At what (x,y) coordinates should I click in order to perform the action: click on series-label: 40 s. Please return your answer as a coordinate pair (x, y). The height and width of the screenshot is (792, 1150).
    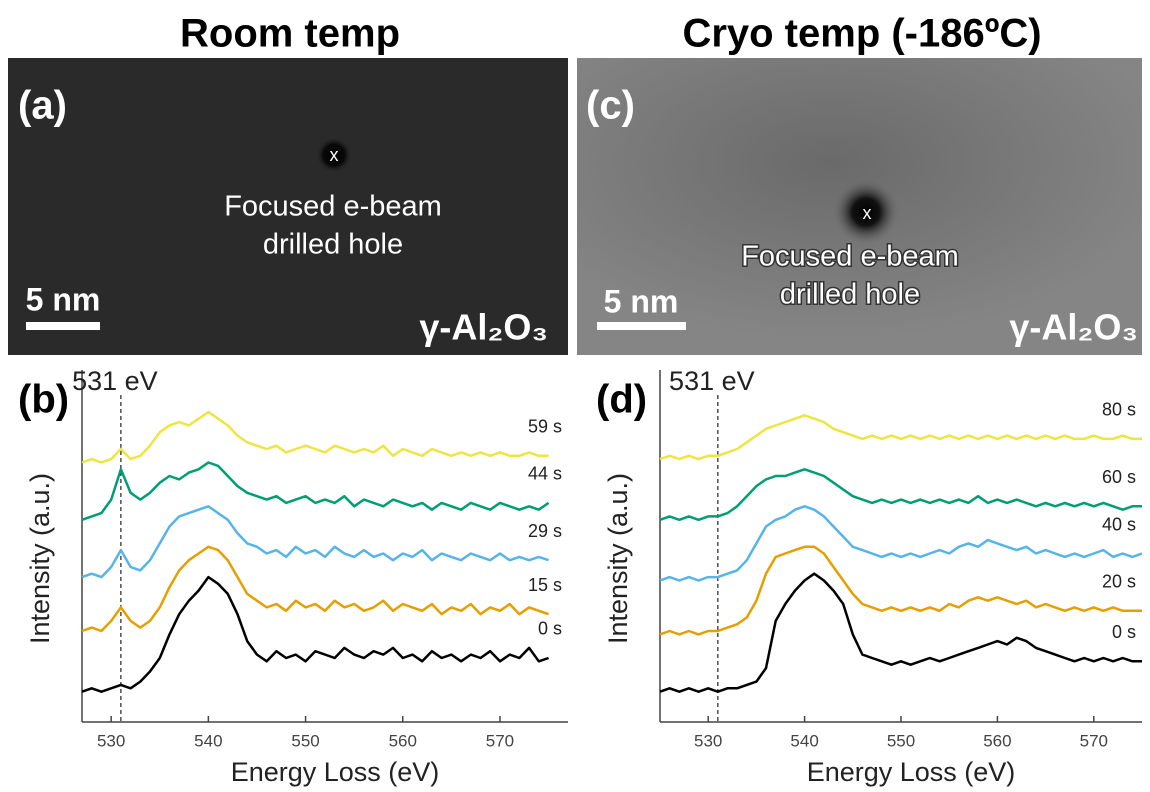
    Looking at the image, I should click on (1119, 524).